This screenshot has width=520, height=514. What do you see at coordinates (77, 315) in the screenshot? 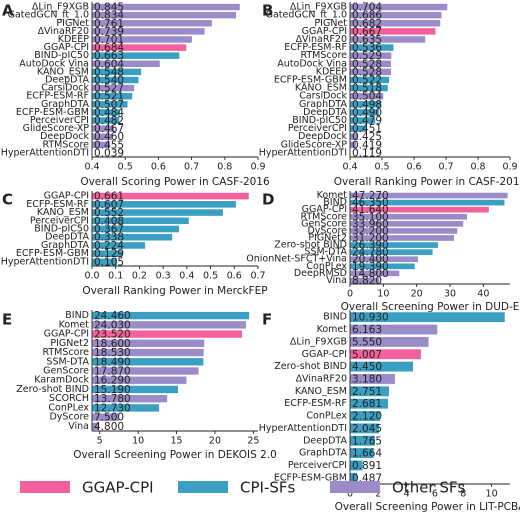
I see `category-label: BIND` at bounding box center [77, 315].